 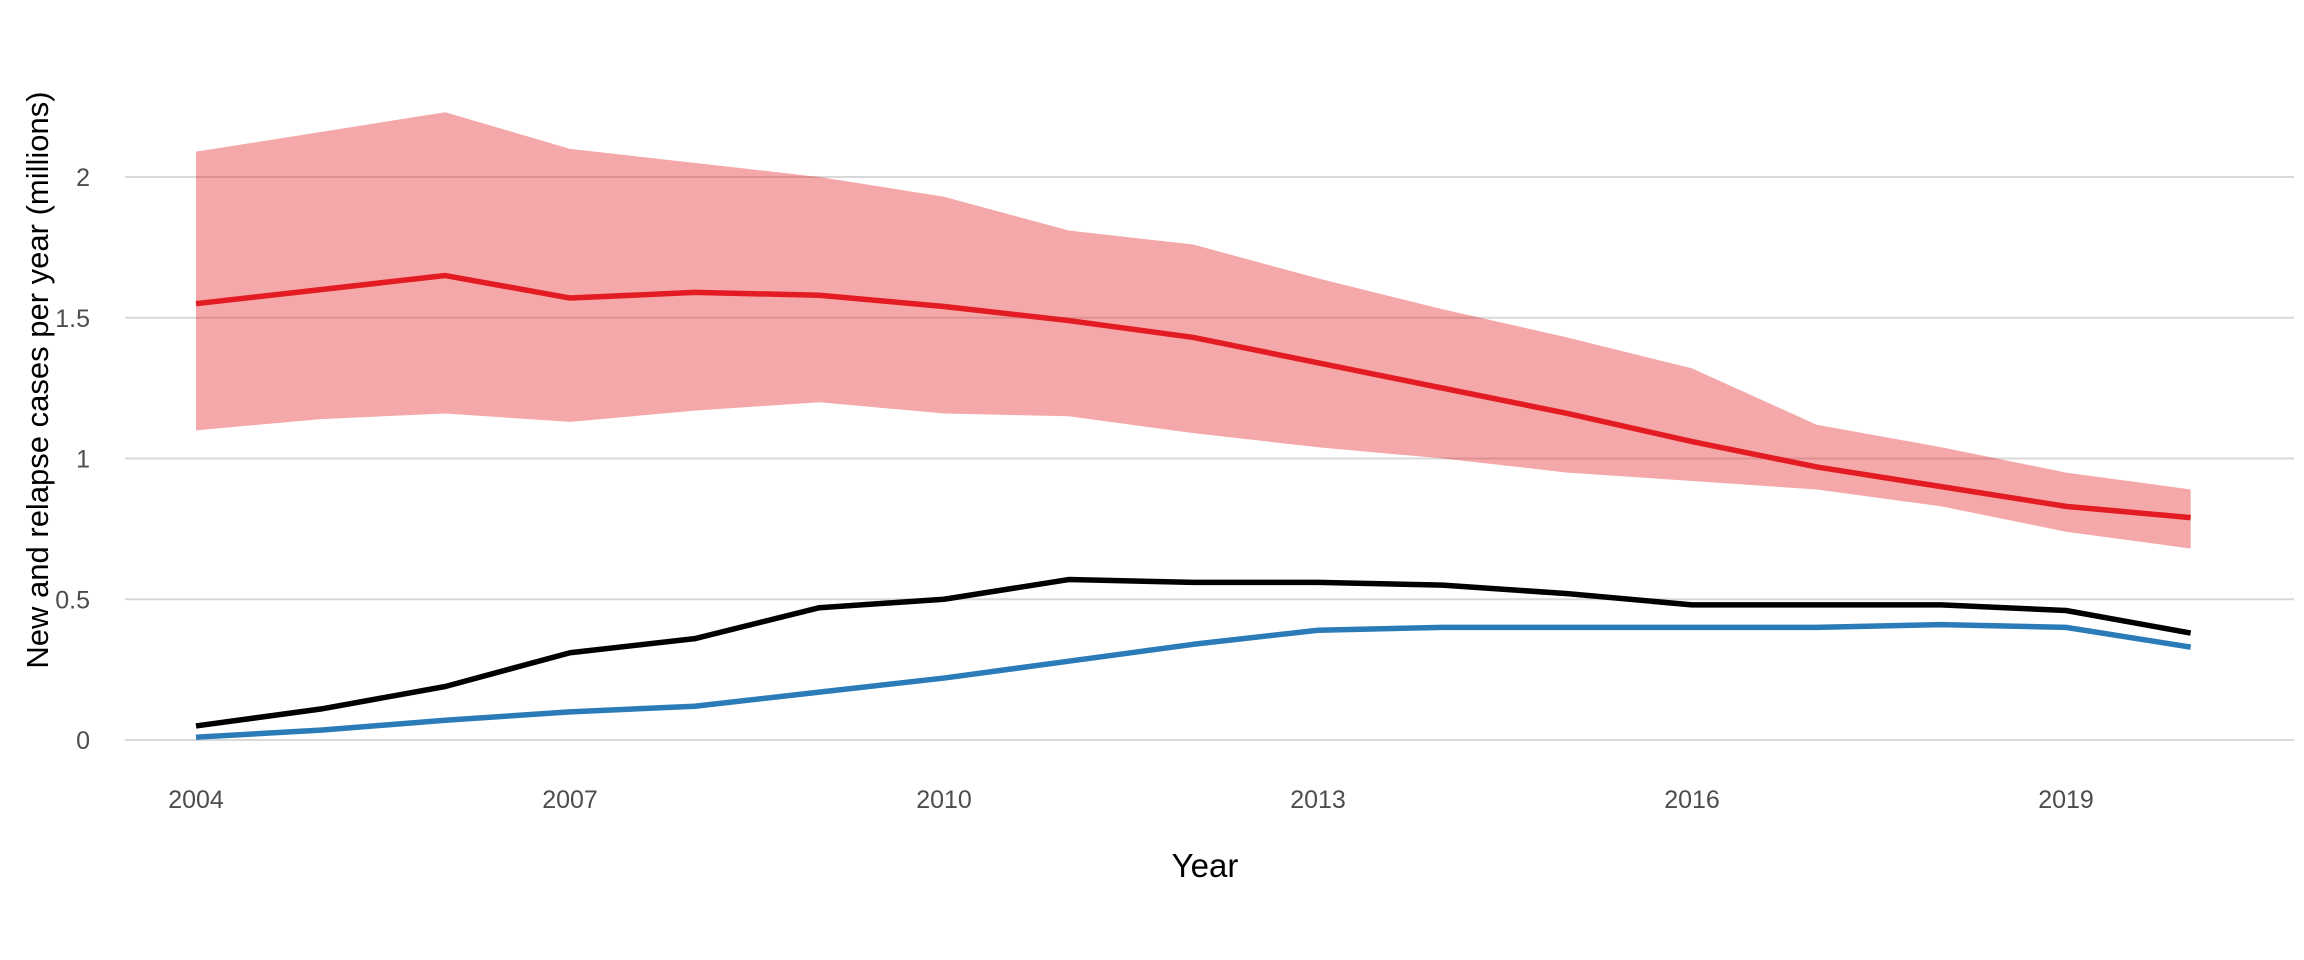 What do you see at coordinates (83, 741) in the screenshot?
I see `y-tick-label-0: 0` at bounding box center [83, 741].